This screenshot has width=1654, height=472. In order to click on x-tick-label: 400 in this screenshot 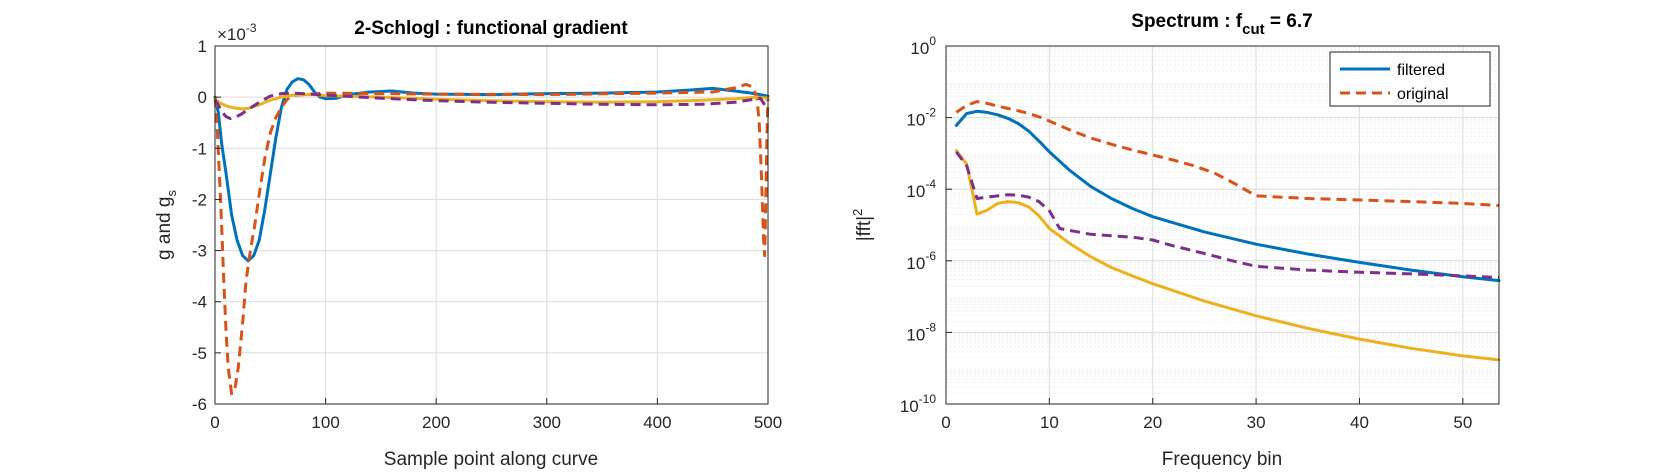, I will do `click(657, 422)`.